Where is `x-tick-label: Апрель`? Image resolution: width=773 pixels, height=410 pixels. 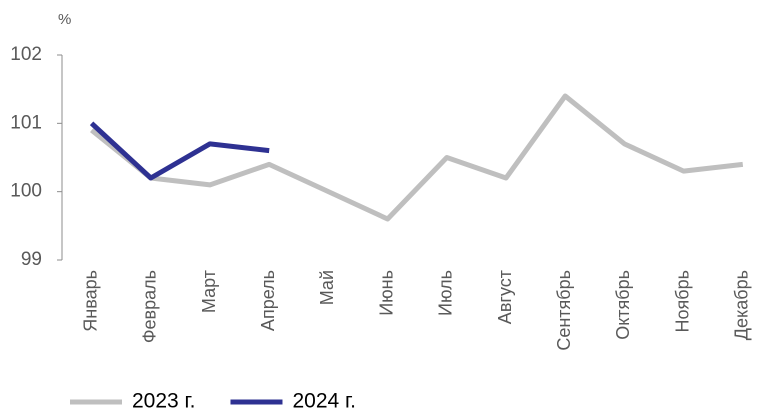 x-tick-label: Апрель is located at coordinates (268, 300).